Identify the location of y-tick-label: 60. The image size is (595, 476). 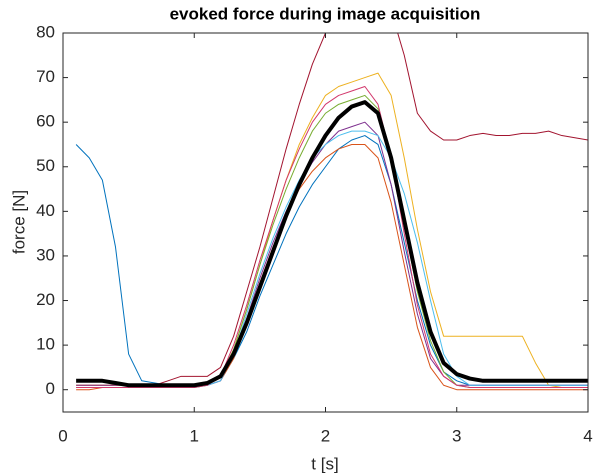
(45, 121).